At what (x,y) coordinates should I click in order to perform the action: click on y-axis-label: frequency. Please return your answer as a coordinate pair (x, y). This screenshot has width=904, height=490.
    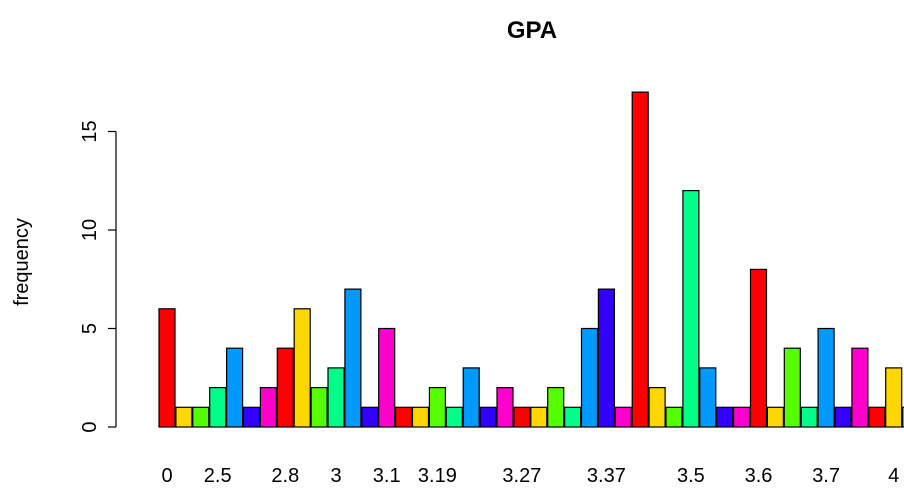
    Looking at the image, I should click on (22, 262).